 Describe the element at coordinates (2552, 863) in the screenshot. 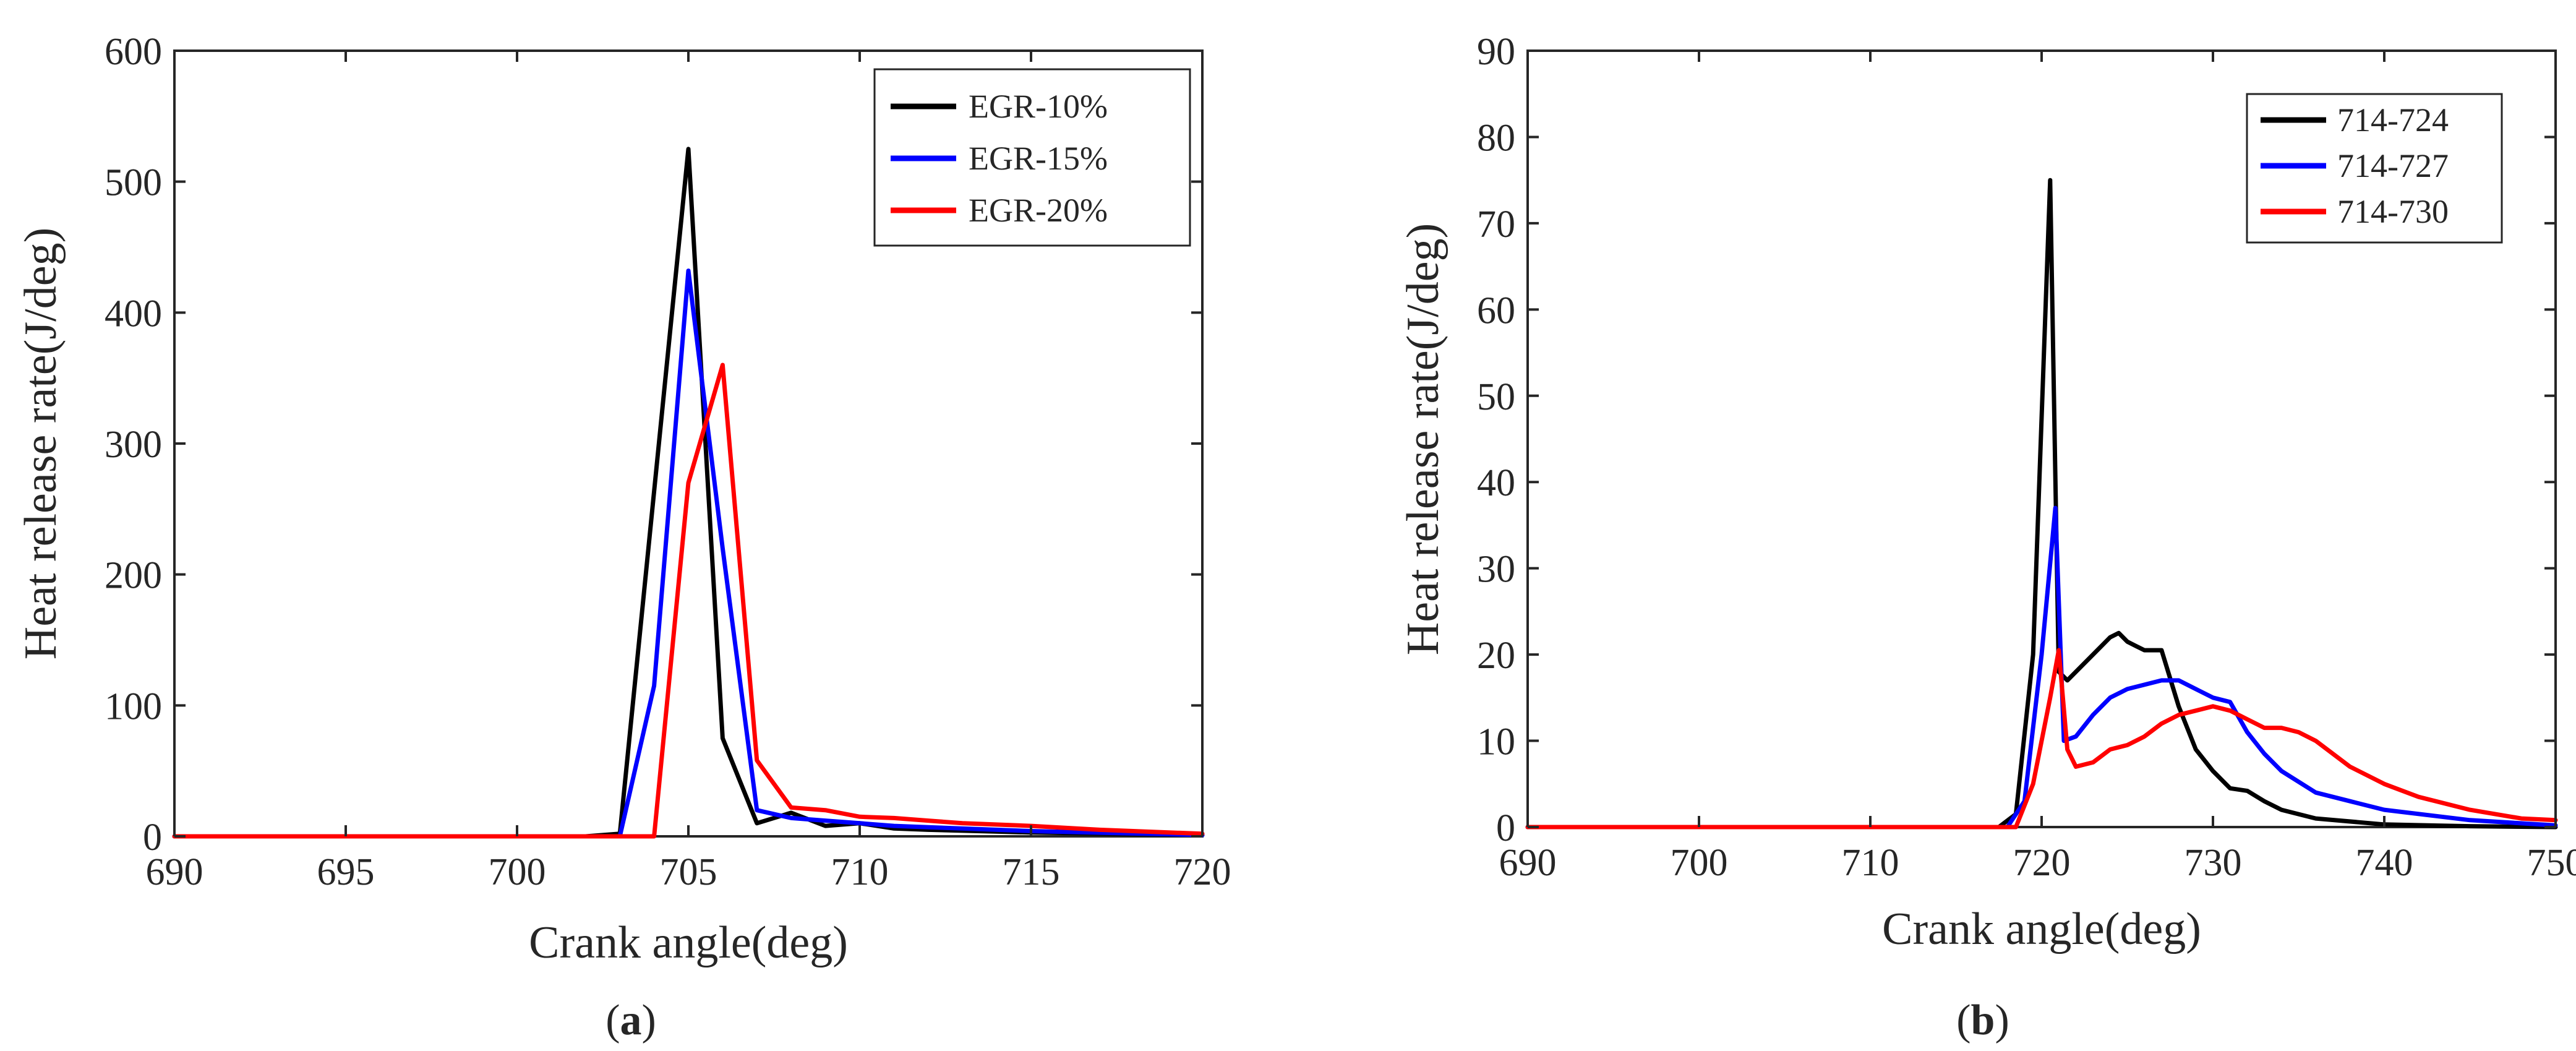

I see `xtick-label-b-6: 750` at that location.